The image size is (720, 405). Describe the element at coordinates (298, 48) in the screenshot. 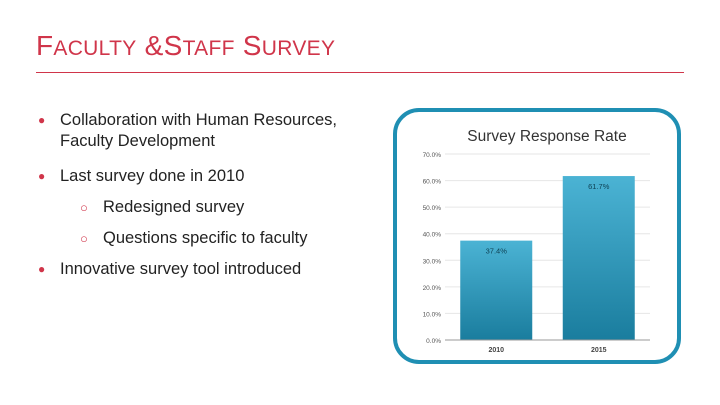

I see `title-rest: urvey` at that location.